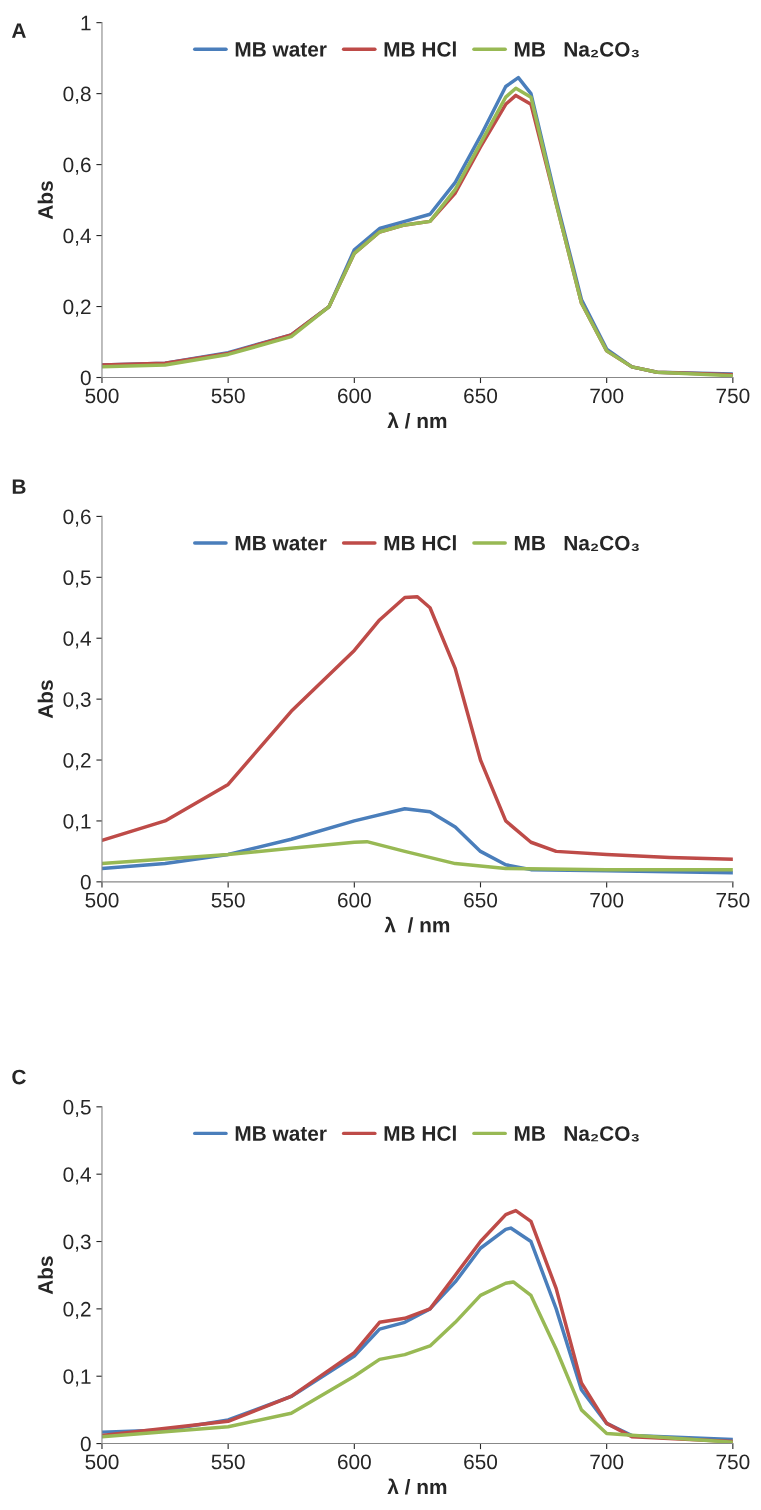 The image size is (761, 1510). Describe the element at coordinates (77, 95) in the screenshot. I see `y-tick-label: 0,8` at that location.